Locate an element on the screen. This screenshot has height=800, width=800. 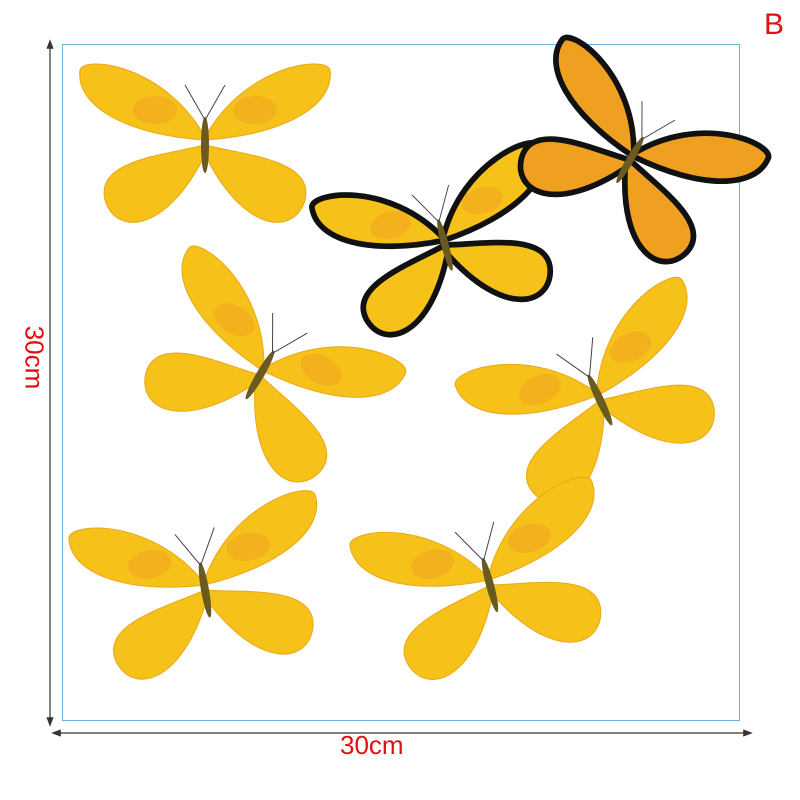
width-label: 30cm is located at coordinates (372, 745).